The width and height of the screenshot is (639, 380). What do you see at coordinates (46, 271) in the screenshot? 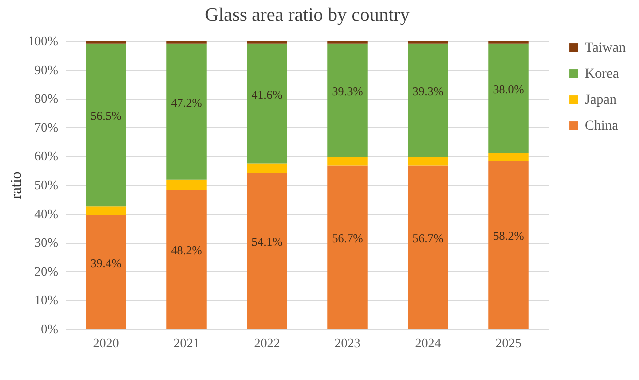
I see `y-tick-label: 20%` at bounding box center [46, 271].